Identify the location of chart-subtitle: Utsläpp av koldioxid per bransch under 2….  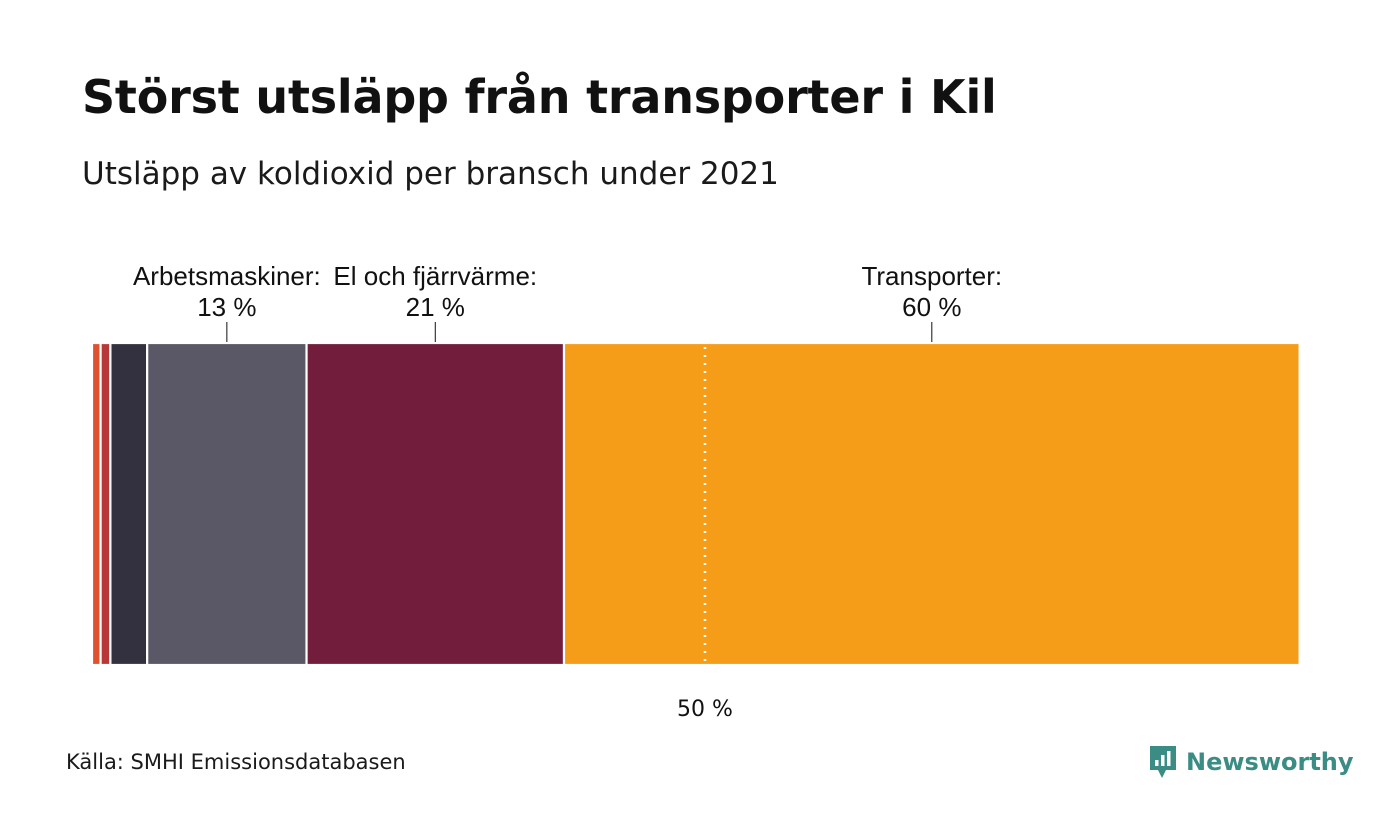
(430, 174).